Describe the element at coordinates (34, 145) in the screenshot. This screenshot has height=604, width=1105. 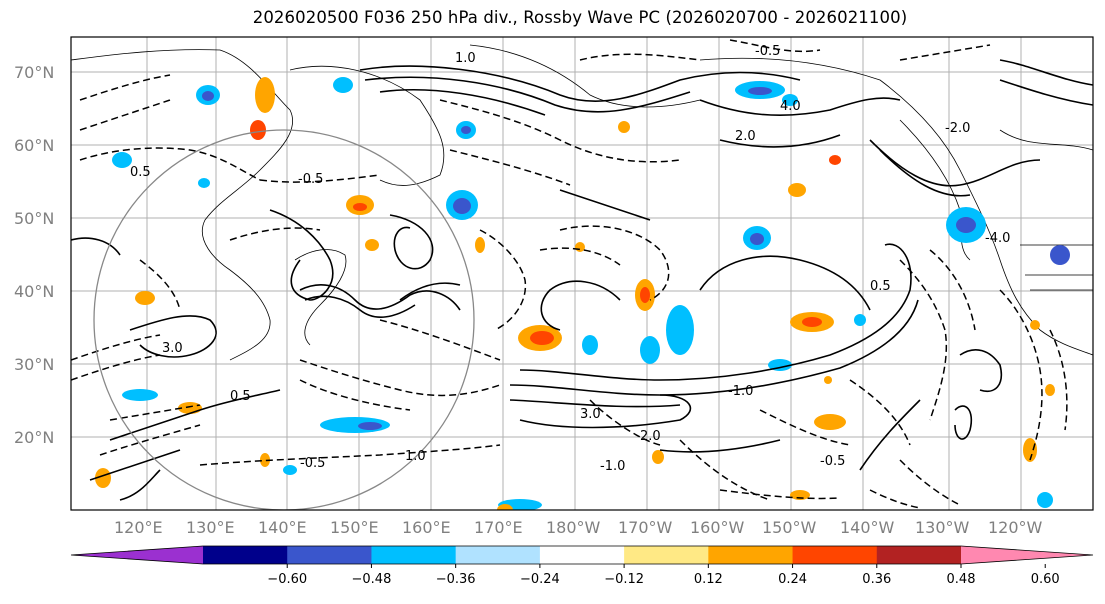
I see `lat-label: 60°N` at that location.